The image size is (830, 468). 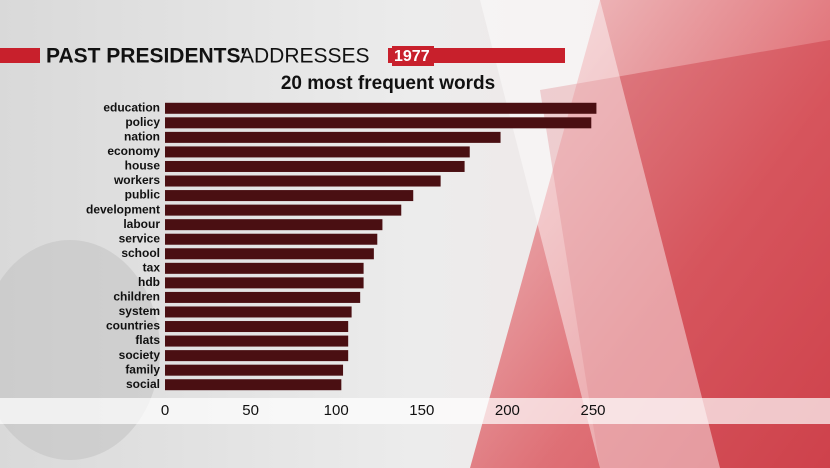 I want to click on y-tick-label: system, so click(x=139, y=311).